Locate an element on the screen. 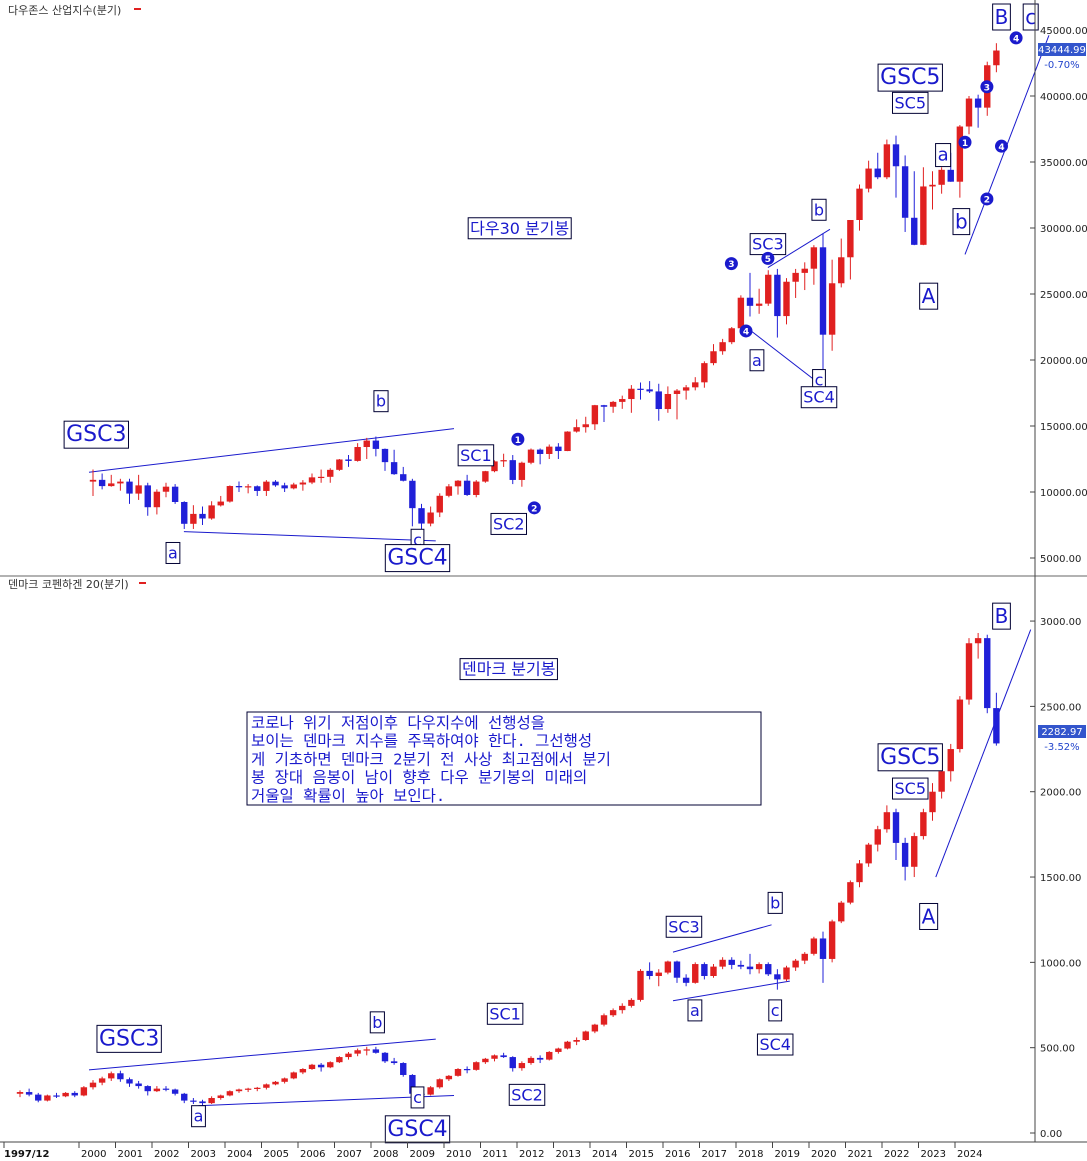  x-tick-label: 2014 is located at coordinates (604, 1154).